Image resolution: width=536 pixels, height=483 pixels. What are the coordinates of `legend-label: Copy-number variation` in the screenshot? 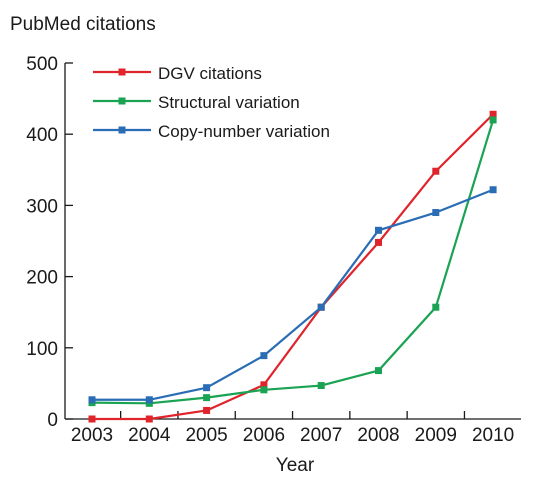 It's located at (244, 131).